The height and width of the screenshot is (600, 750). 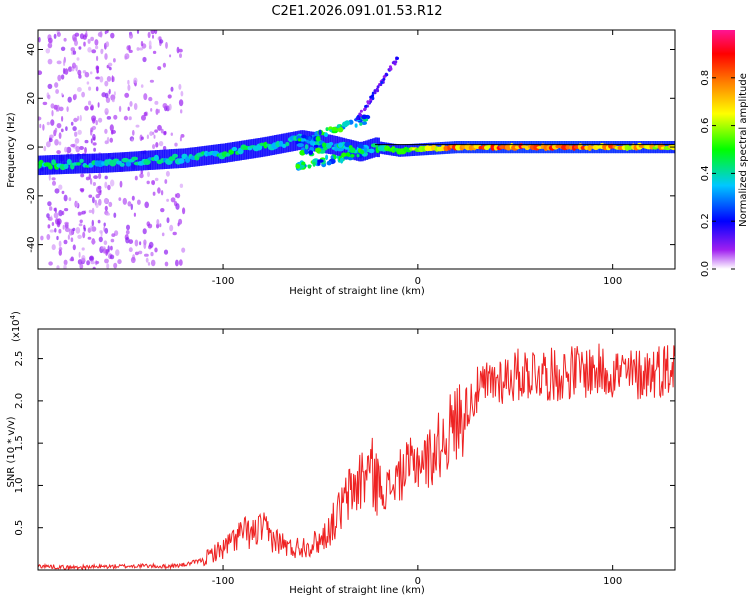 I want to click on heatmap-x-tick-label: 0, so click(x=418, y=281).